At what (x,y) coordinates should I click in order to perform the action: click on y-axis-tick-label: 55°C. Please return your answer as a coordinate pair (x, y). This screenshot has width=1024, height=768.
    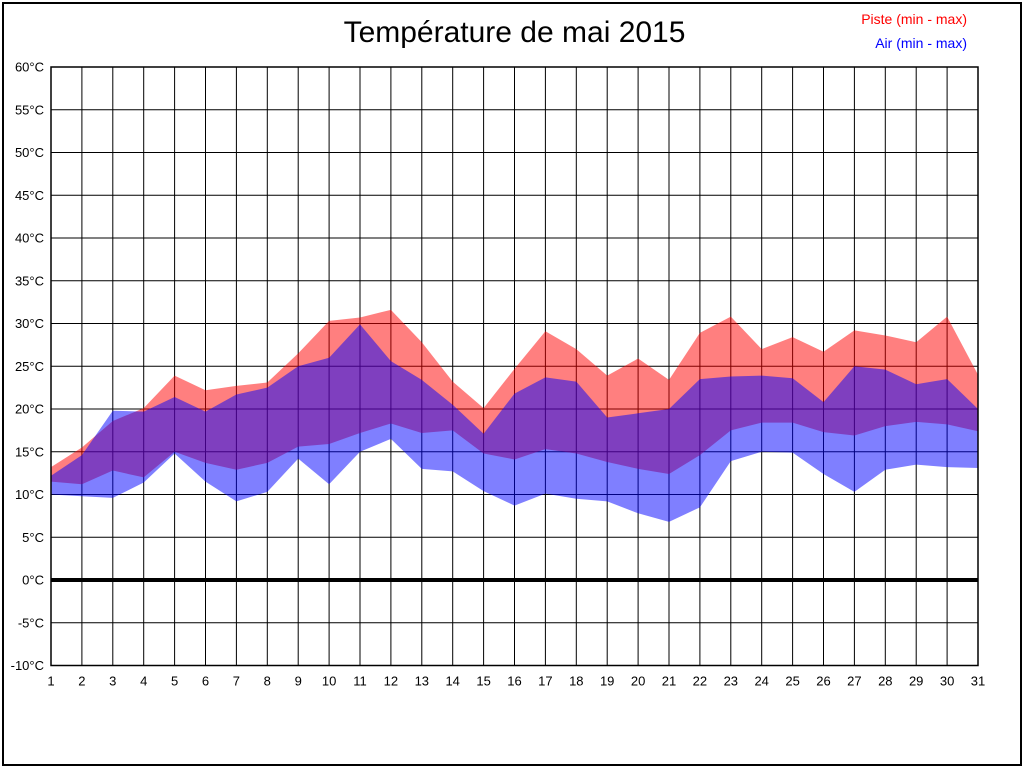
    Looking at the image, I should click on (29, 109).